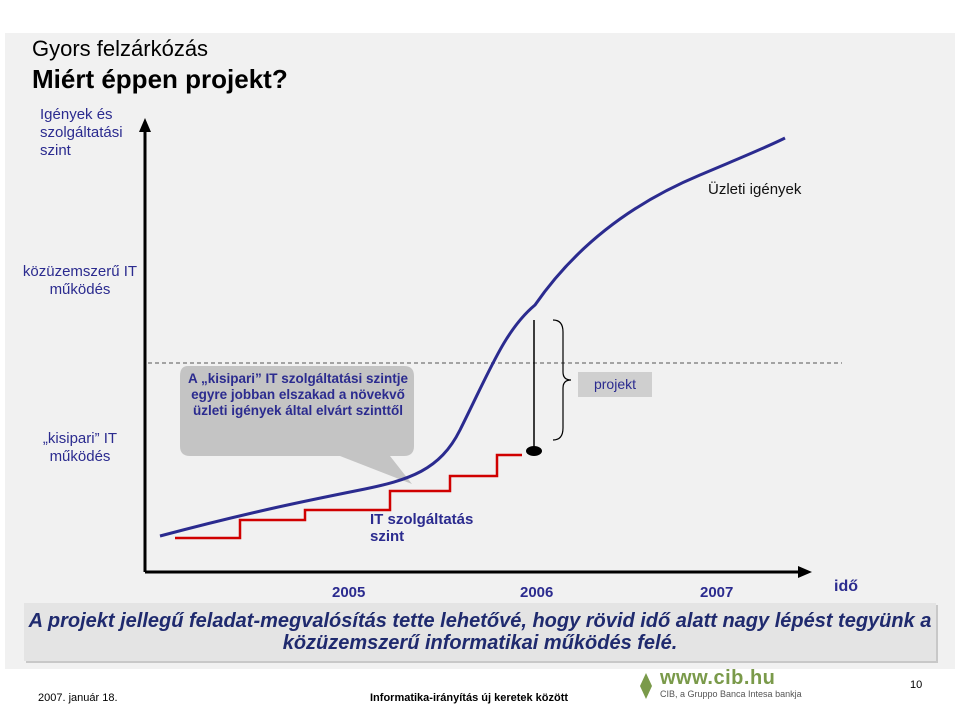  What do you see at coordinates (916, 685) in the screenshot?
I see `page-number: 10` at bounding box center [916, 685].